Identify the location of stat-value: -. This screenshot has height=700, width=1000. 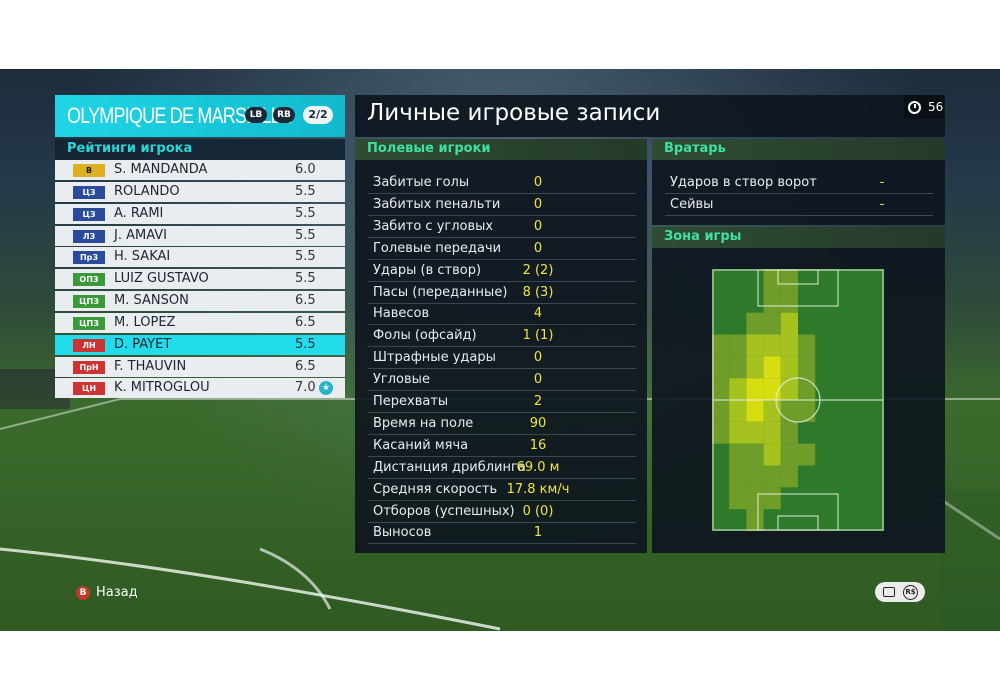
(882, 204).